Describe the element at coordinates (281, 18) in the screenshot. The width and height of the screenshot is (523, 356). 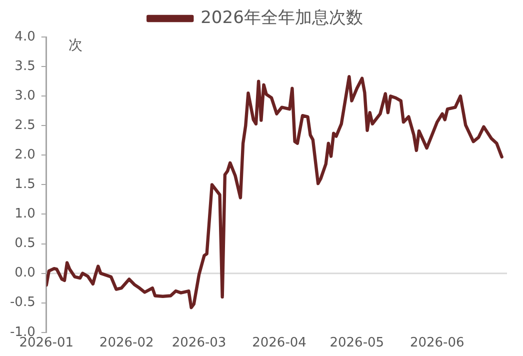
I see `legend-label: 2026年全年加息次数` at that location.